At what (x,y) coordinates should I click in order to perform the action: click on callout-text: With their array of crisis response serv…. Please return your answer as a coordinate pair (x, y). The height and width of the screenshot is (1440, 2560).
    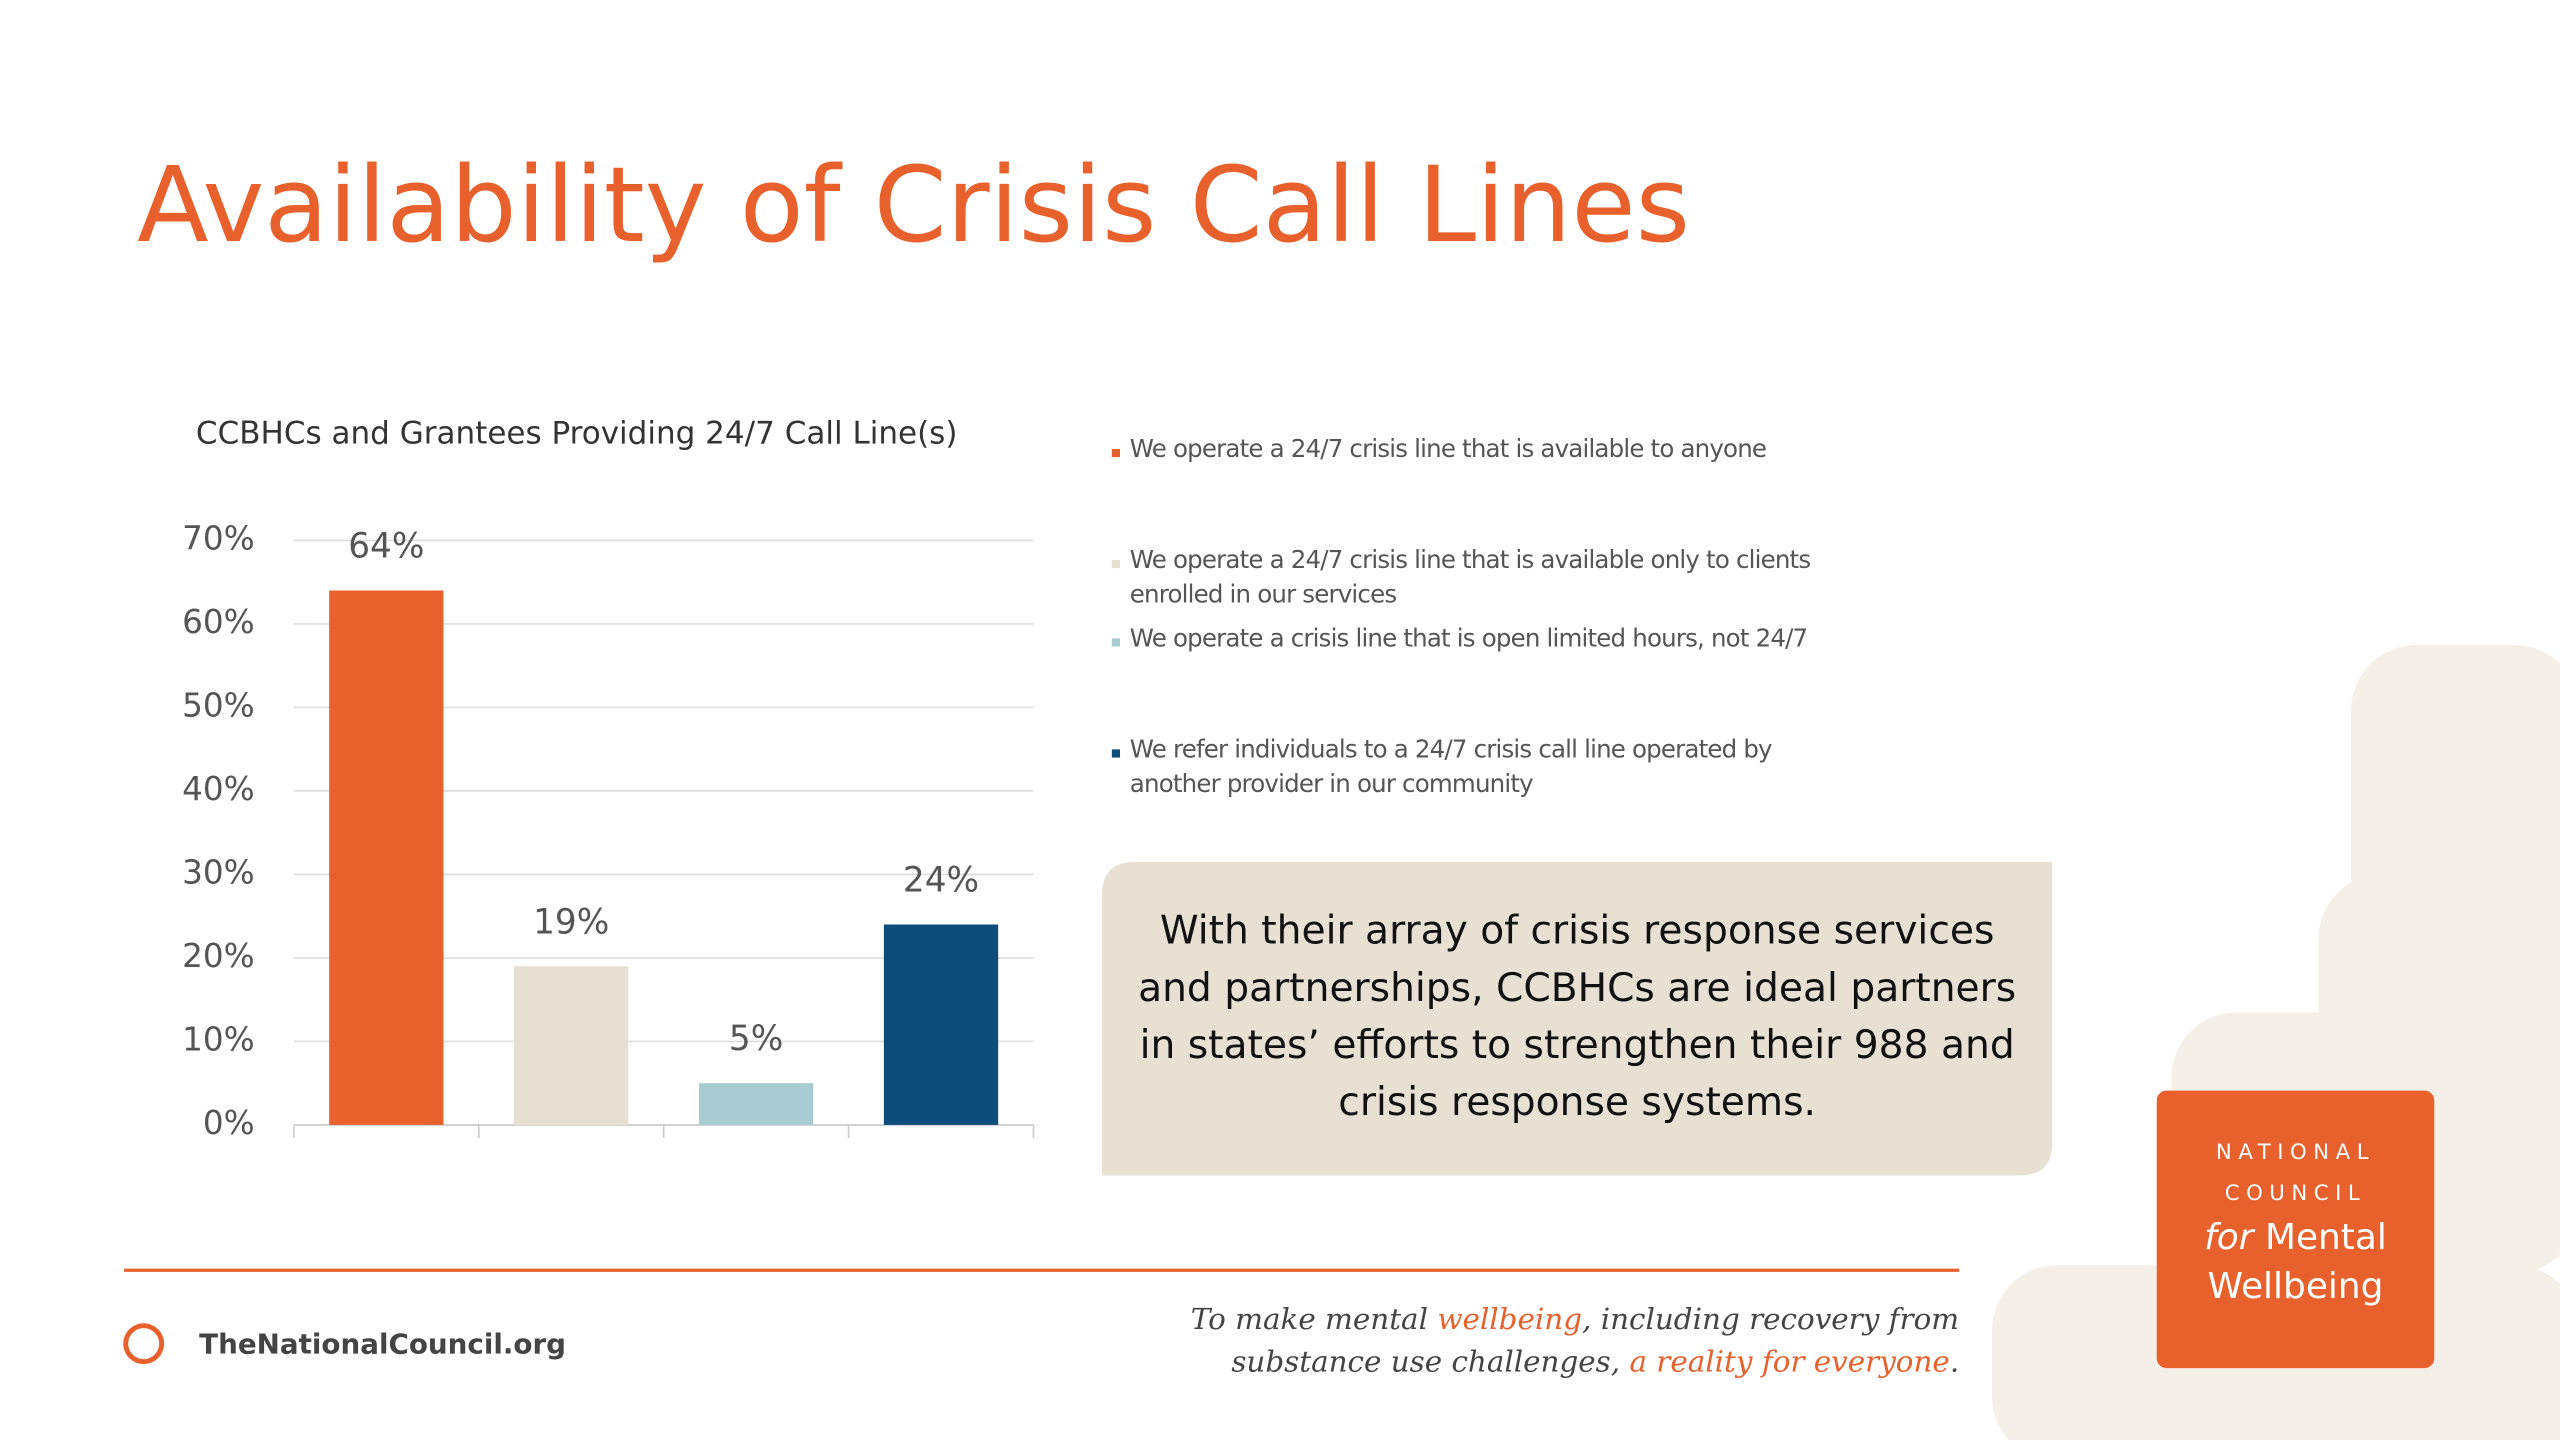
    Looking at the image, I should click on (1577, 1016).